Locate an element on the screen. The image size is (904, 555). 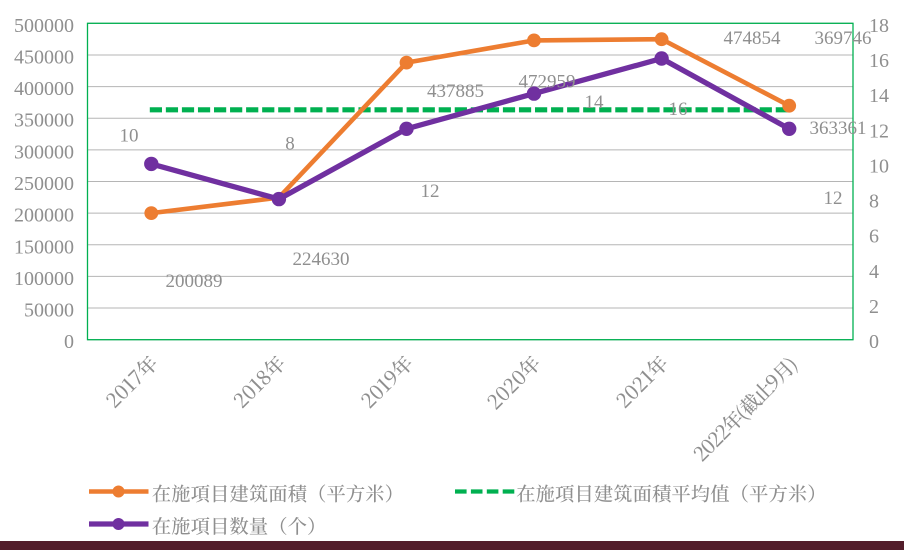
svg-text: 2 is located at coordinates (874, 307).